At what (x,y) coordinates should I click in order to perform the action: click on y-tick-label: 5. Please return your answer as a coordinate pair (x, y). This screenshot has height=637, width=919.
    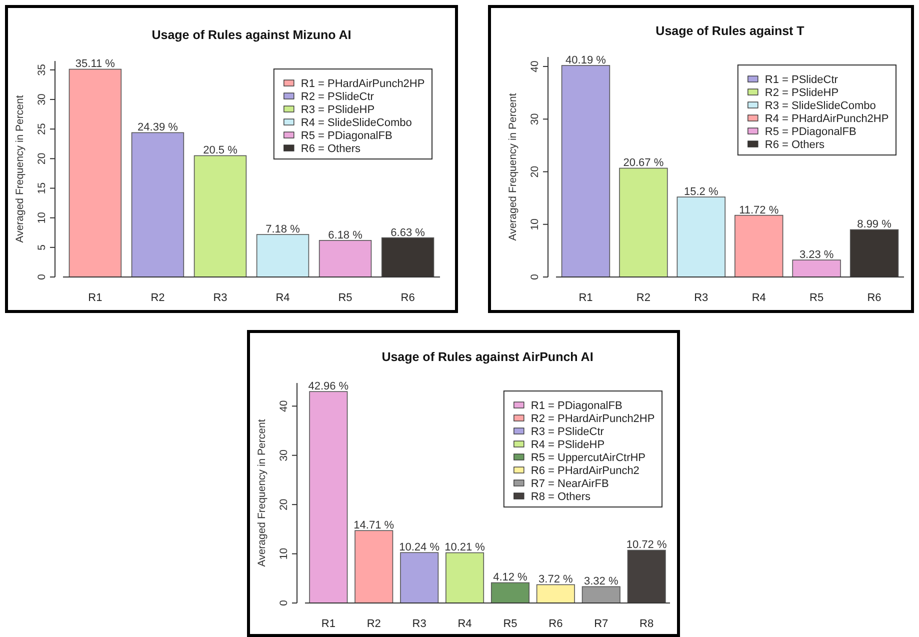
    Looking at the image, I should click on (42, 247).